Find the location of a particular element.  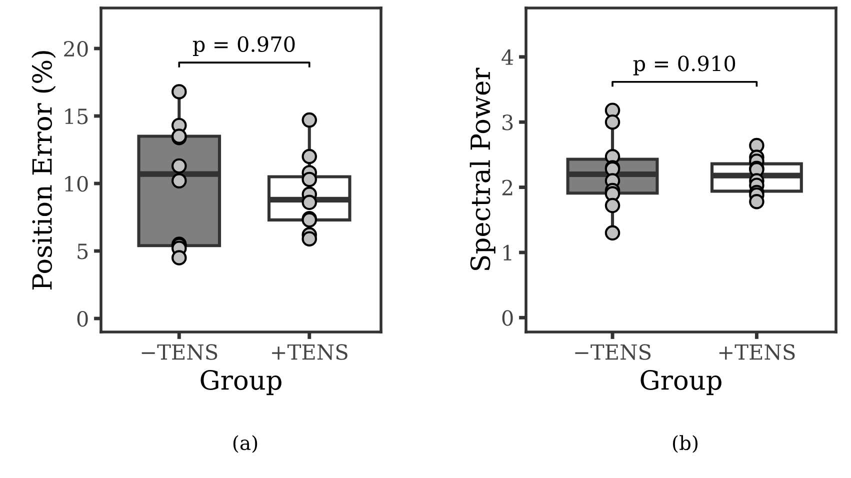

y-tick-label: 3 is located at coordinates (507, 122).